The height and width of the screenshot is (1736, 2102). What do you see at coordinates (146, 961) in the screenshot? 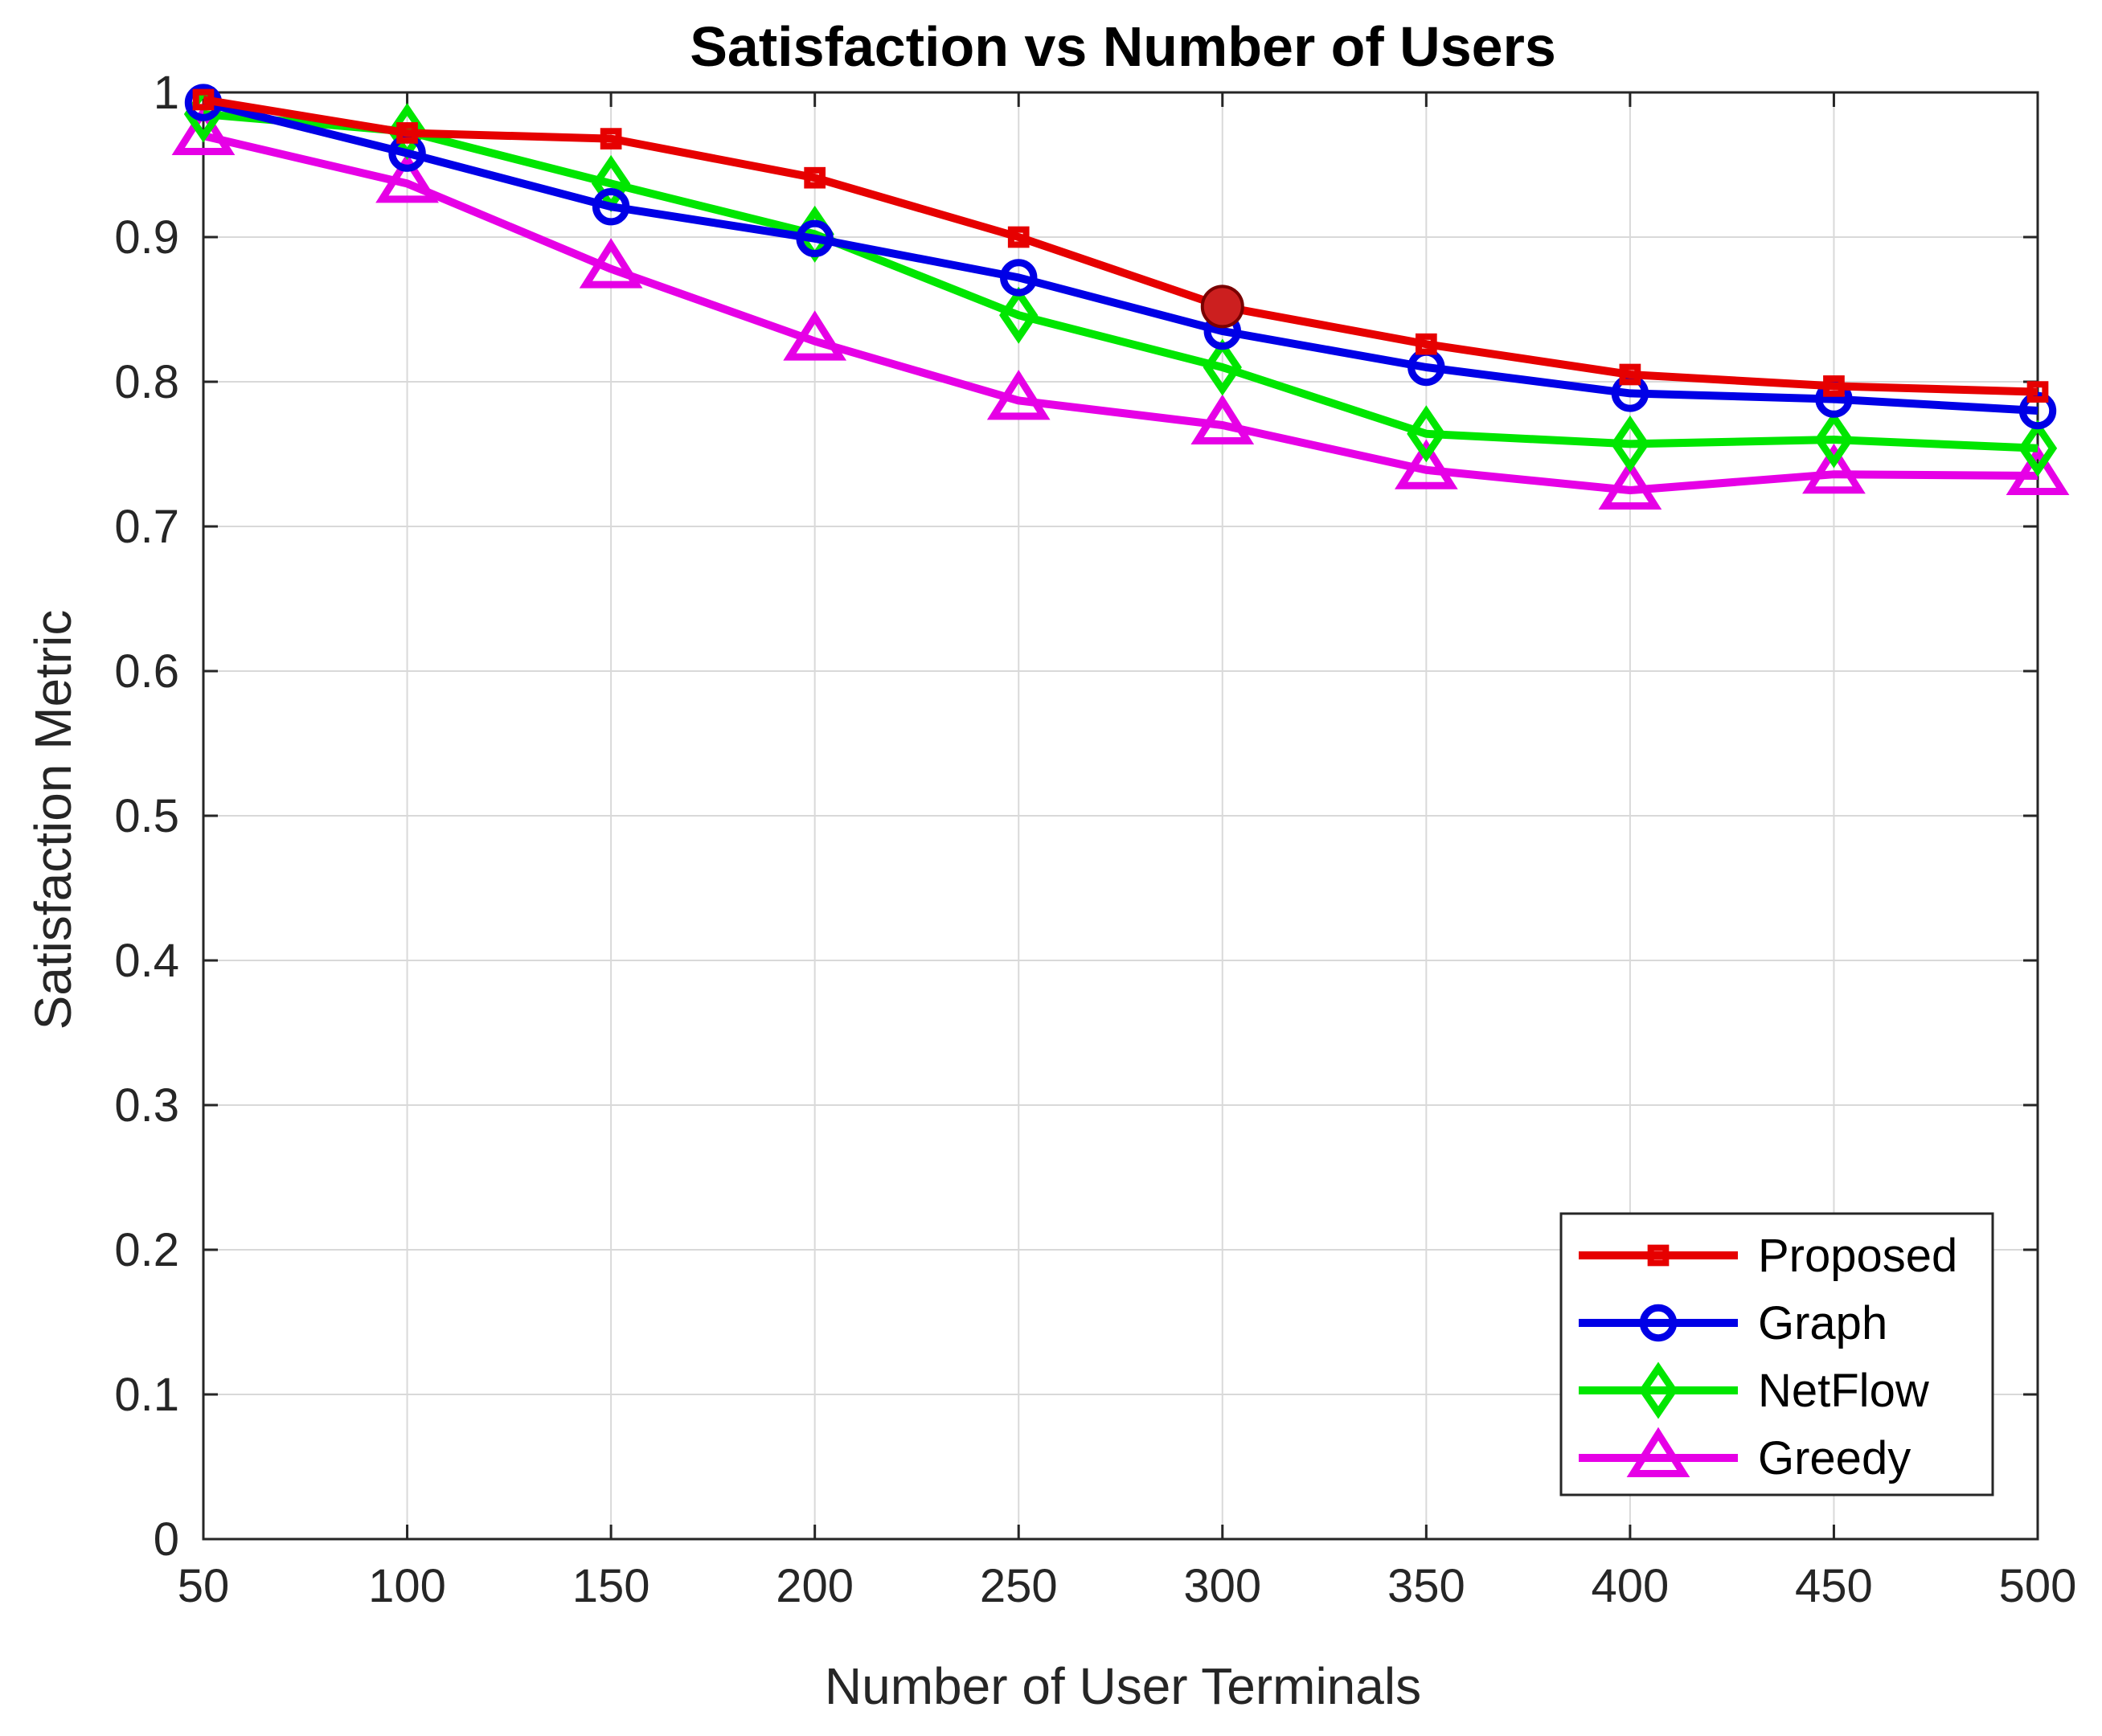
I see `y-tick-label: 0.4` at bounding box center [146, 961].